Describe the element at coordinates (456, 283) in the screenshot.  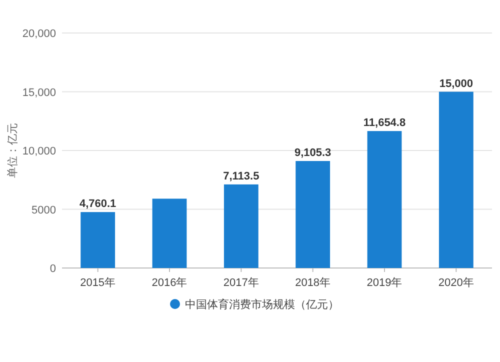
I see `x-tick-label: 2020年` at that location.